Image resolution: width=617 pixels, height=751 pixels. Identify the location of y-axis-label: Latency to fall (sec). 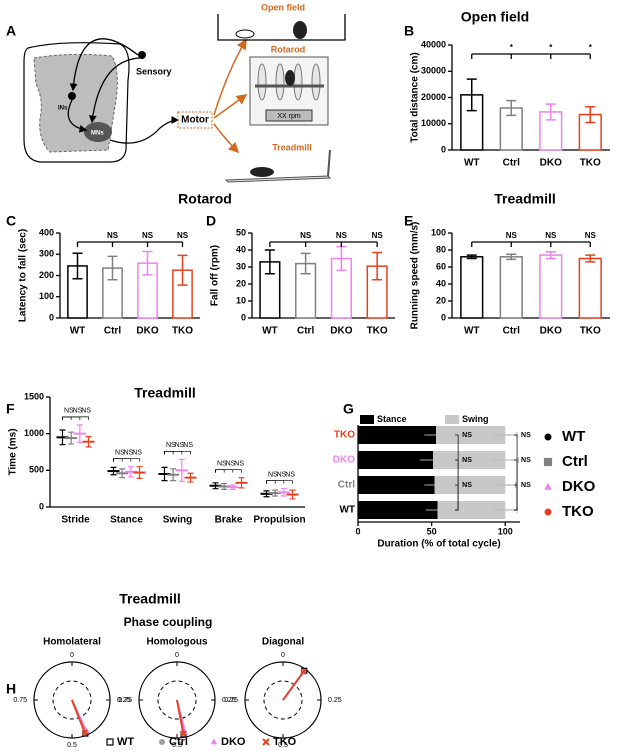
(23, 275).